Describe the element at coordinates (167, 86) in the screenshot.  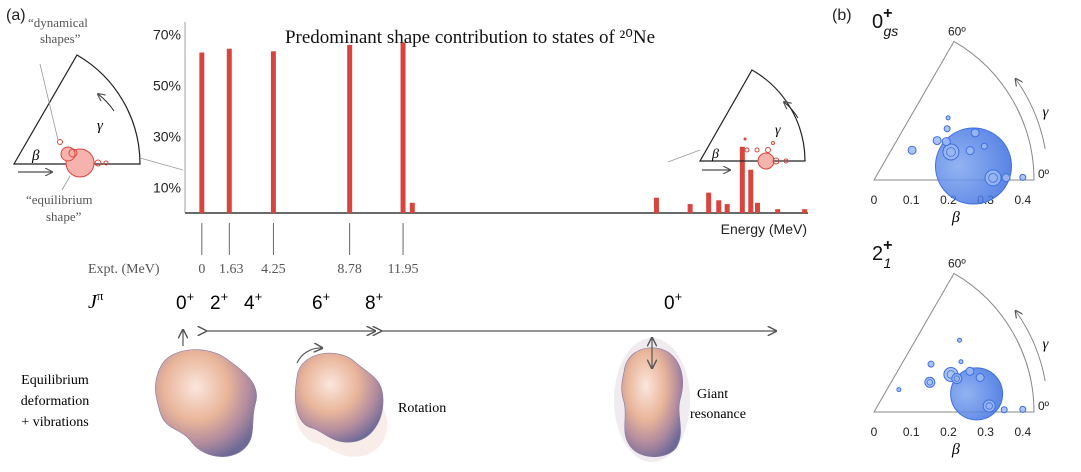
I see `y-tick-label: 50%` at that location.